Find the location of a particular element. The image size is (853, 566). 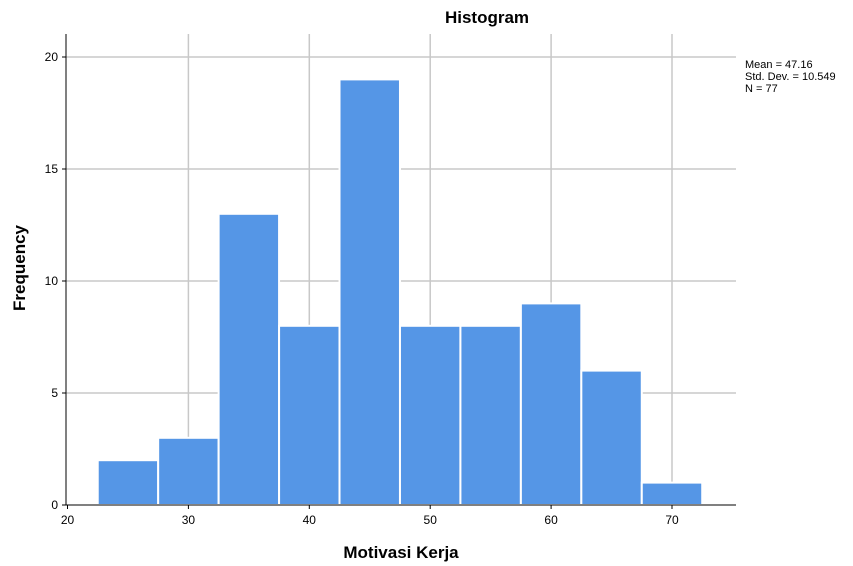

y-tick-label: 0 is located at coordinates (54, 505).